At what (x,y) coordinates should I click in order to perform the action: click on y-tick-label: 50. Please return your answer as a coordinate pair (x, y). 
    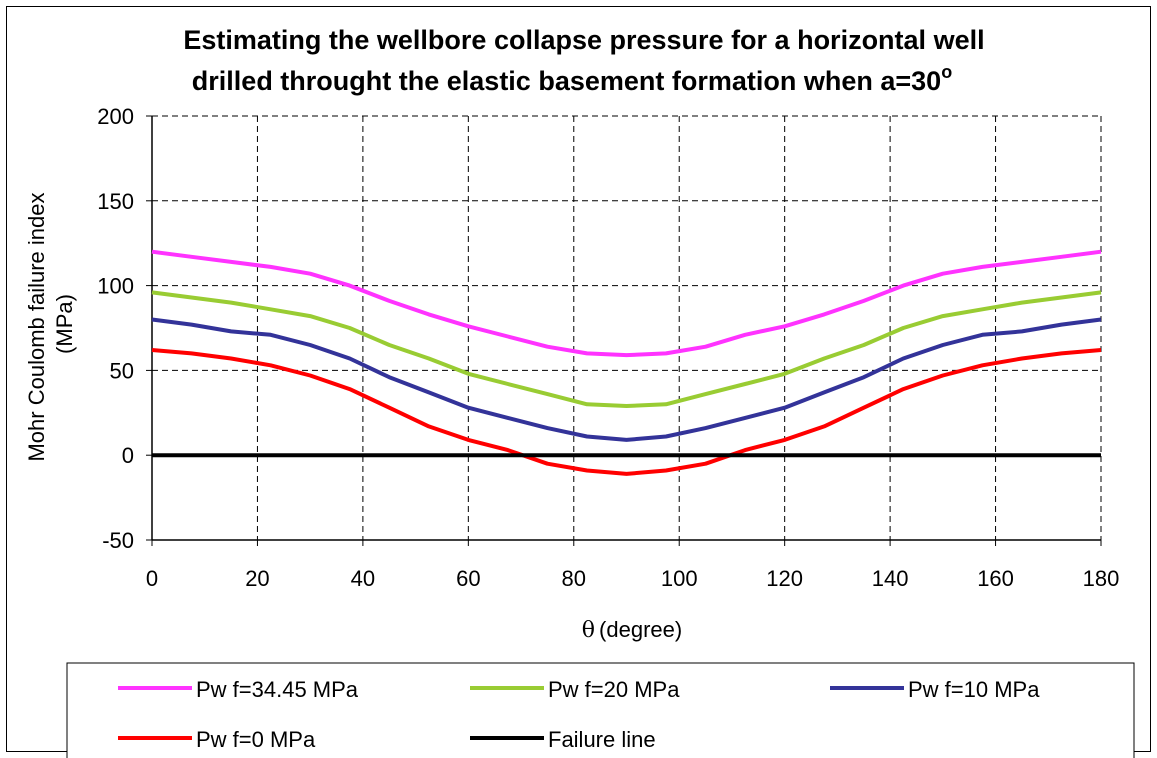
    Looking at the image, I should click on (122, 370).